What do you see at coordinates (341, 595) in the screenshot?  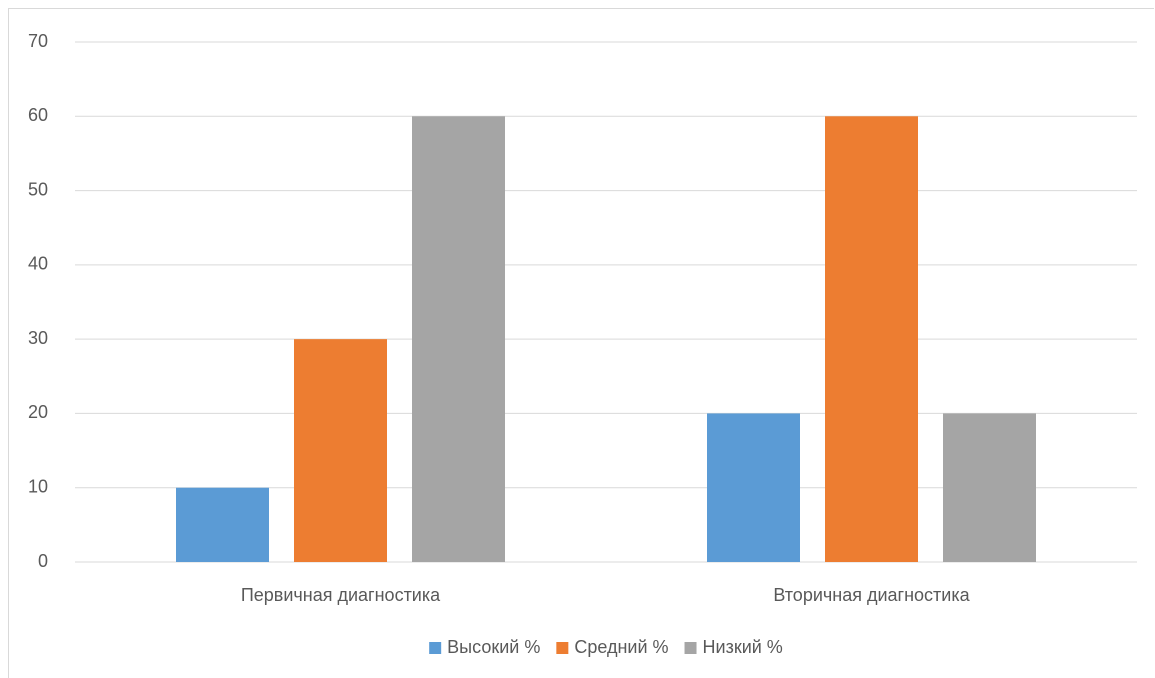 I see `x-category-label: Первичная диагностика` at bounding box center [341, 595].